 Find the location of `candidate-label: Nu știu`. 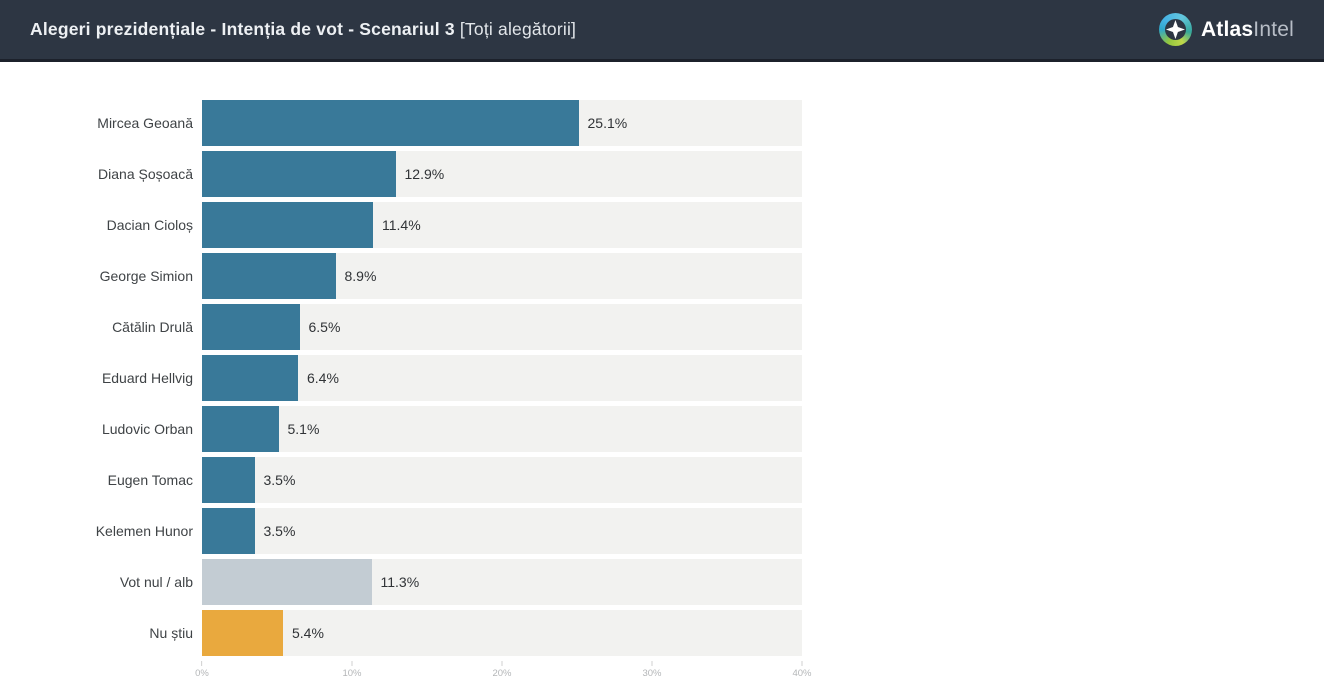

candidate-label: Nu știu is located at coordinates (171, 633).